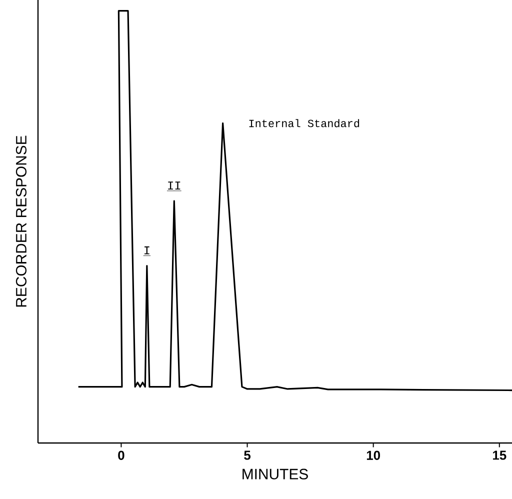  What do you see at coordinates (499, 455) in the screenshot?
I see `x-tick-label: 15` at bounding box center [499, 455].